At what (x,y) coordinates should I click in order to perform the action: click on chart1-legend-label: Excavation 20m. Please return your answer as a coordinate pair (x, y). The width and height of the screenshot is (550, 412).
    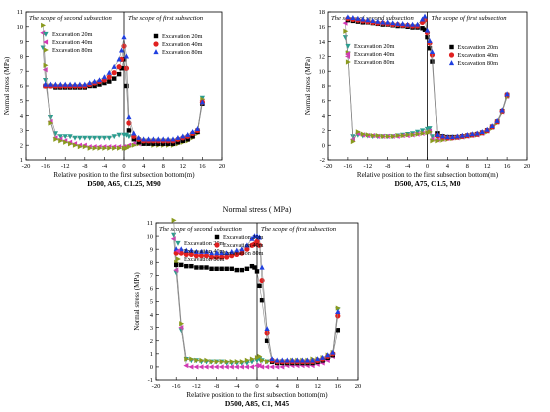
    Looking at the image, I should click on (182, 36).